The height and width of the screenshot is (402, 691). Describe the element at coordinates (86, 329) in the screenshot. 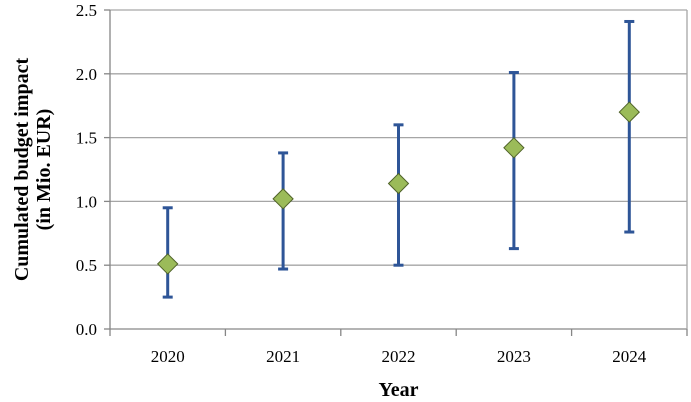

I see `y-tick-label: 0.0` at that location.